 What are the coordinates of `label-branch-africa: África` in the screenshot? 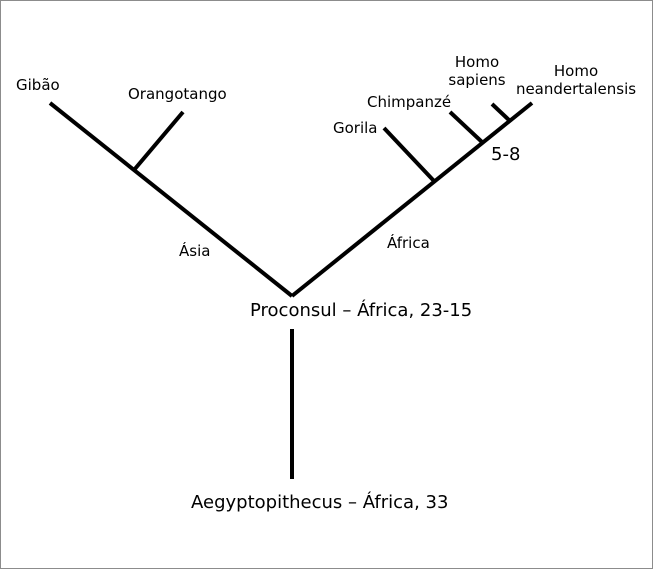 It's located at (408, 243).